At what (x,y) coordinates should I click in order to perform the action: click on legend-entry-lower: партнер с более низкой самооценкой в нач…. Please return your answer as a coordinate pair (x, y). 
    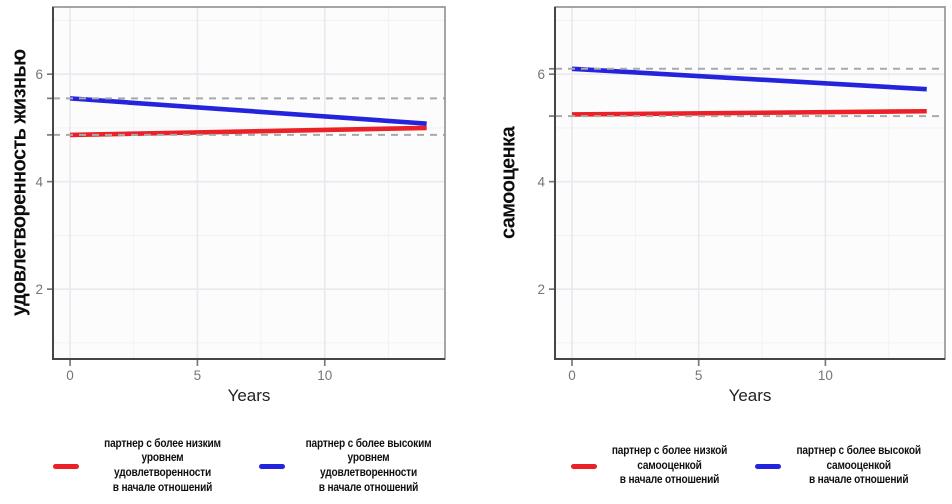
    Looking at the image, I should click on (652, 466).